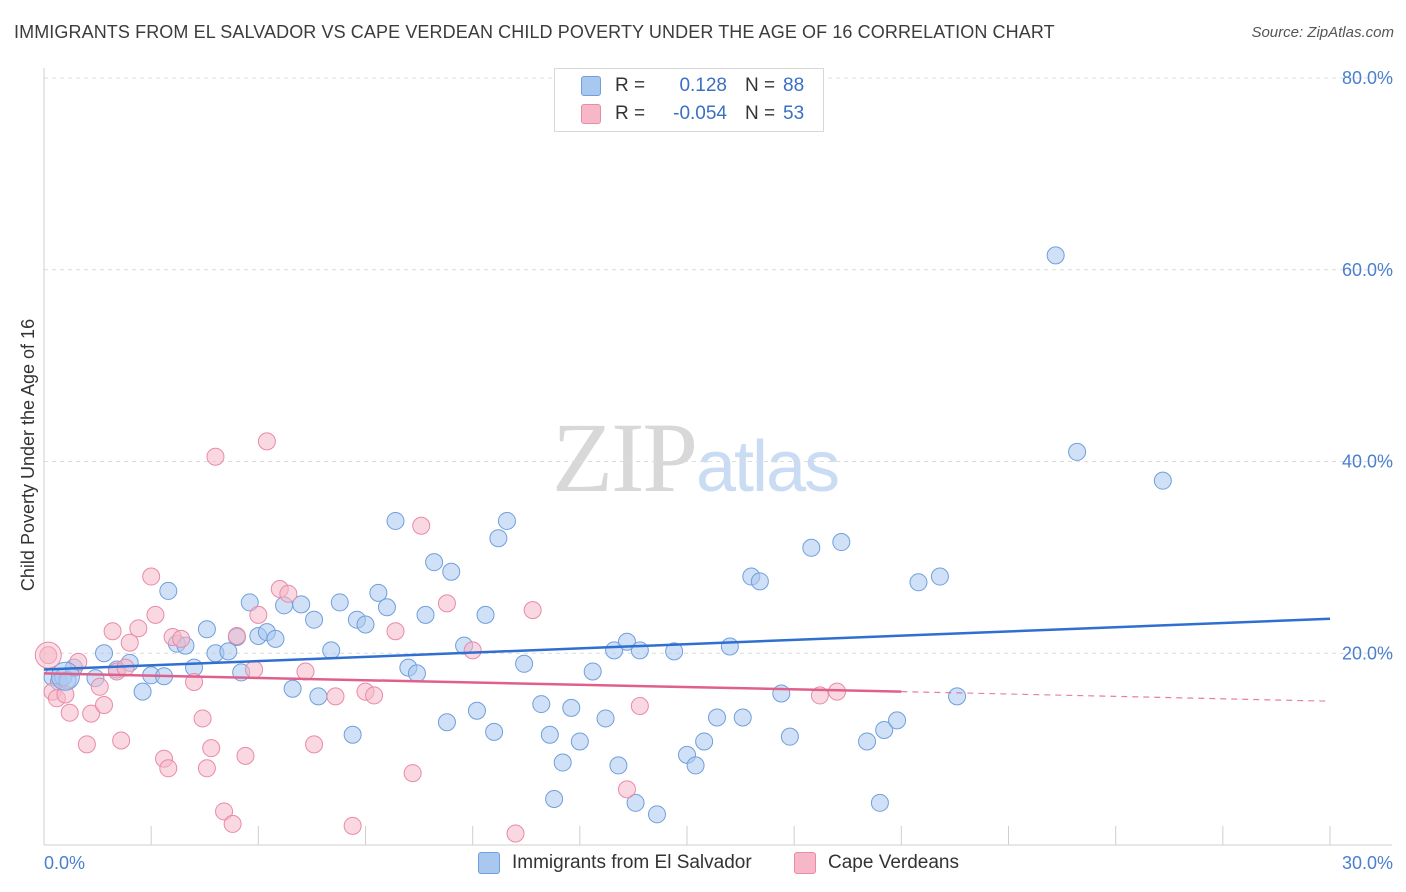 The width and height of the screenshot is (1406, 892). What do you see at coordinates (64, 863) in the screenshot?
I see `x-tick-label: 0.0%` at bounding box center [64, 863].